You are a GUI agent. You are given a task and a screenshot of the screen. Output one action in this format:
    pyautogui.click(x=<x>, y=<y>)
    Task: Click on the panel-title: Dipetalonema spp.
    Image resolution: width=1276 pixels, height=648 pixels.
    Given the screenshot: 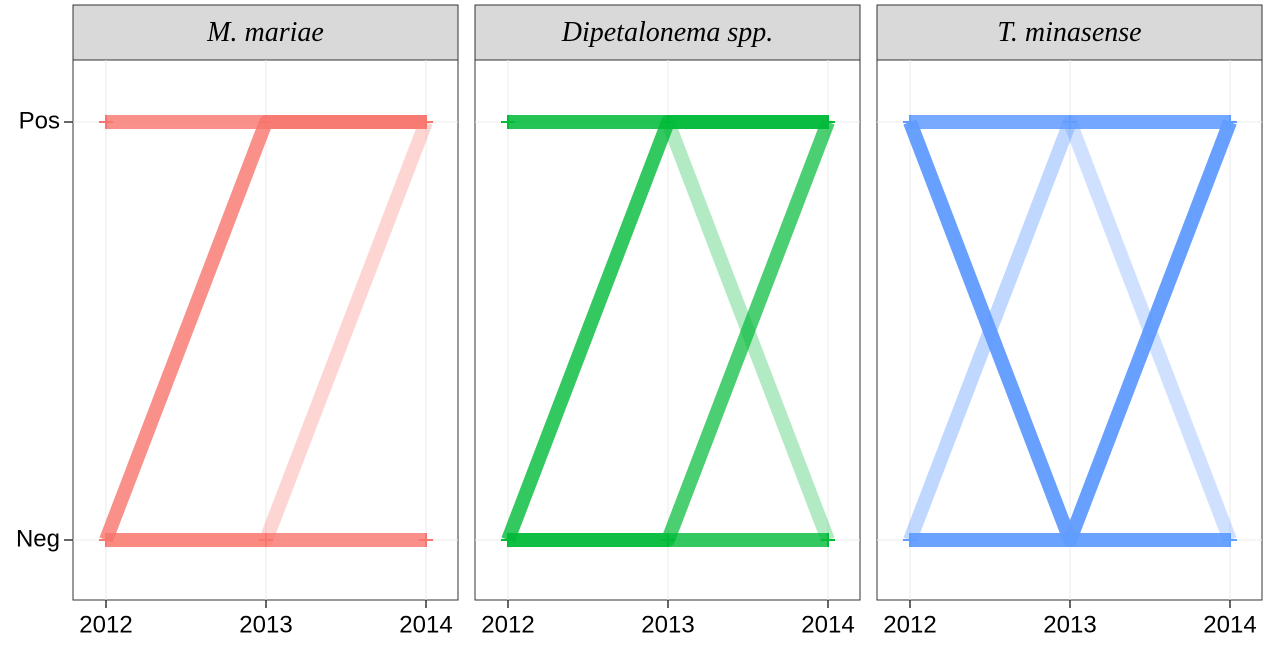 What is the action you would take?
    pyautogui.click(x=667, y=32)
    